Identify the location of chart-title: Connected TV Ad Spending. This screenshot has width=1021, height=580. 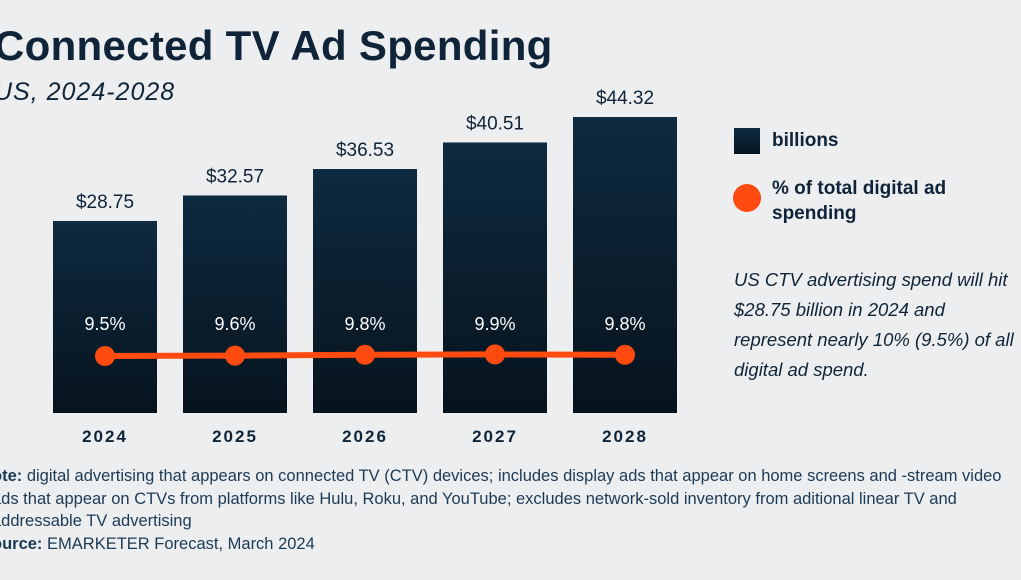
(276, 45).